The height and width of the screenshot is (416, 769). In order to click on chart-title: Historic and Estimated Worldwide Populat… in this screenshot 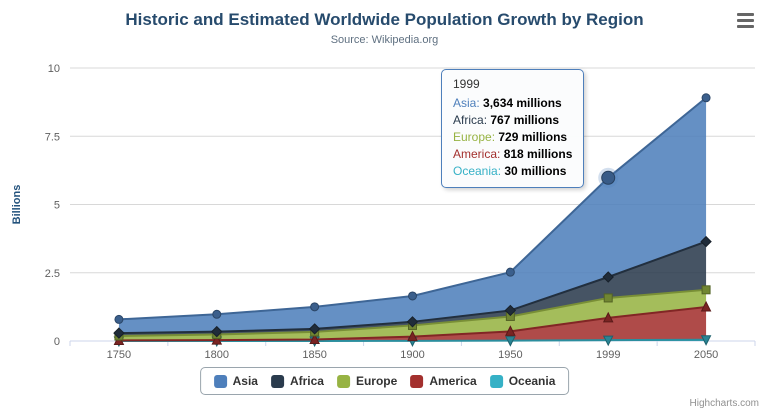, I will do `click(384, 19)`.